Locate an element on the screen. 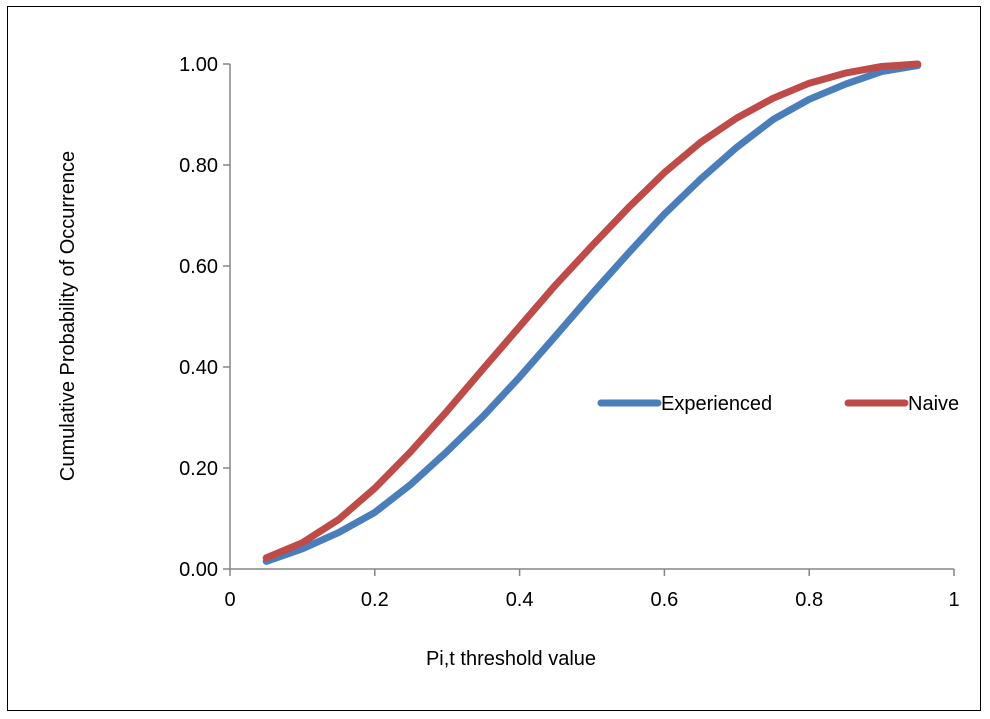 Image resolution: width=990 pixels, height=719 pixels. legend-label-naive: Naive is located at coordinates (933, 404).